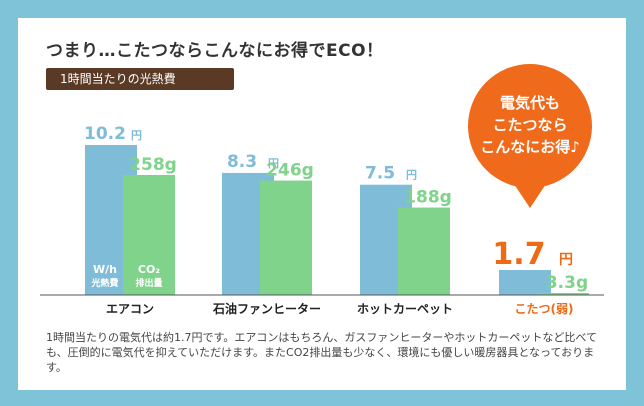 The height and width of the screenshot is (406, 644). Describe the element at coordinates (518, 254) in the screenshot. I see `cost-value-label-3: 1.7` at that location.